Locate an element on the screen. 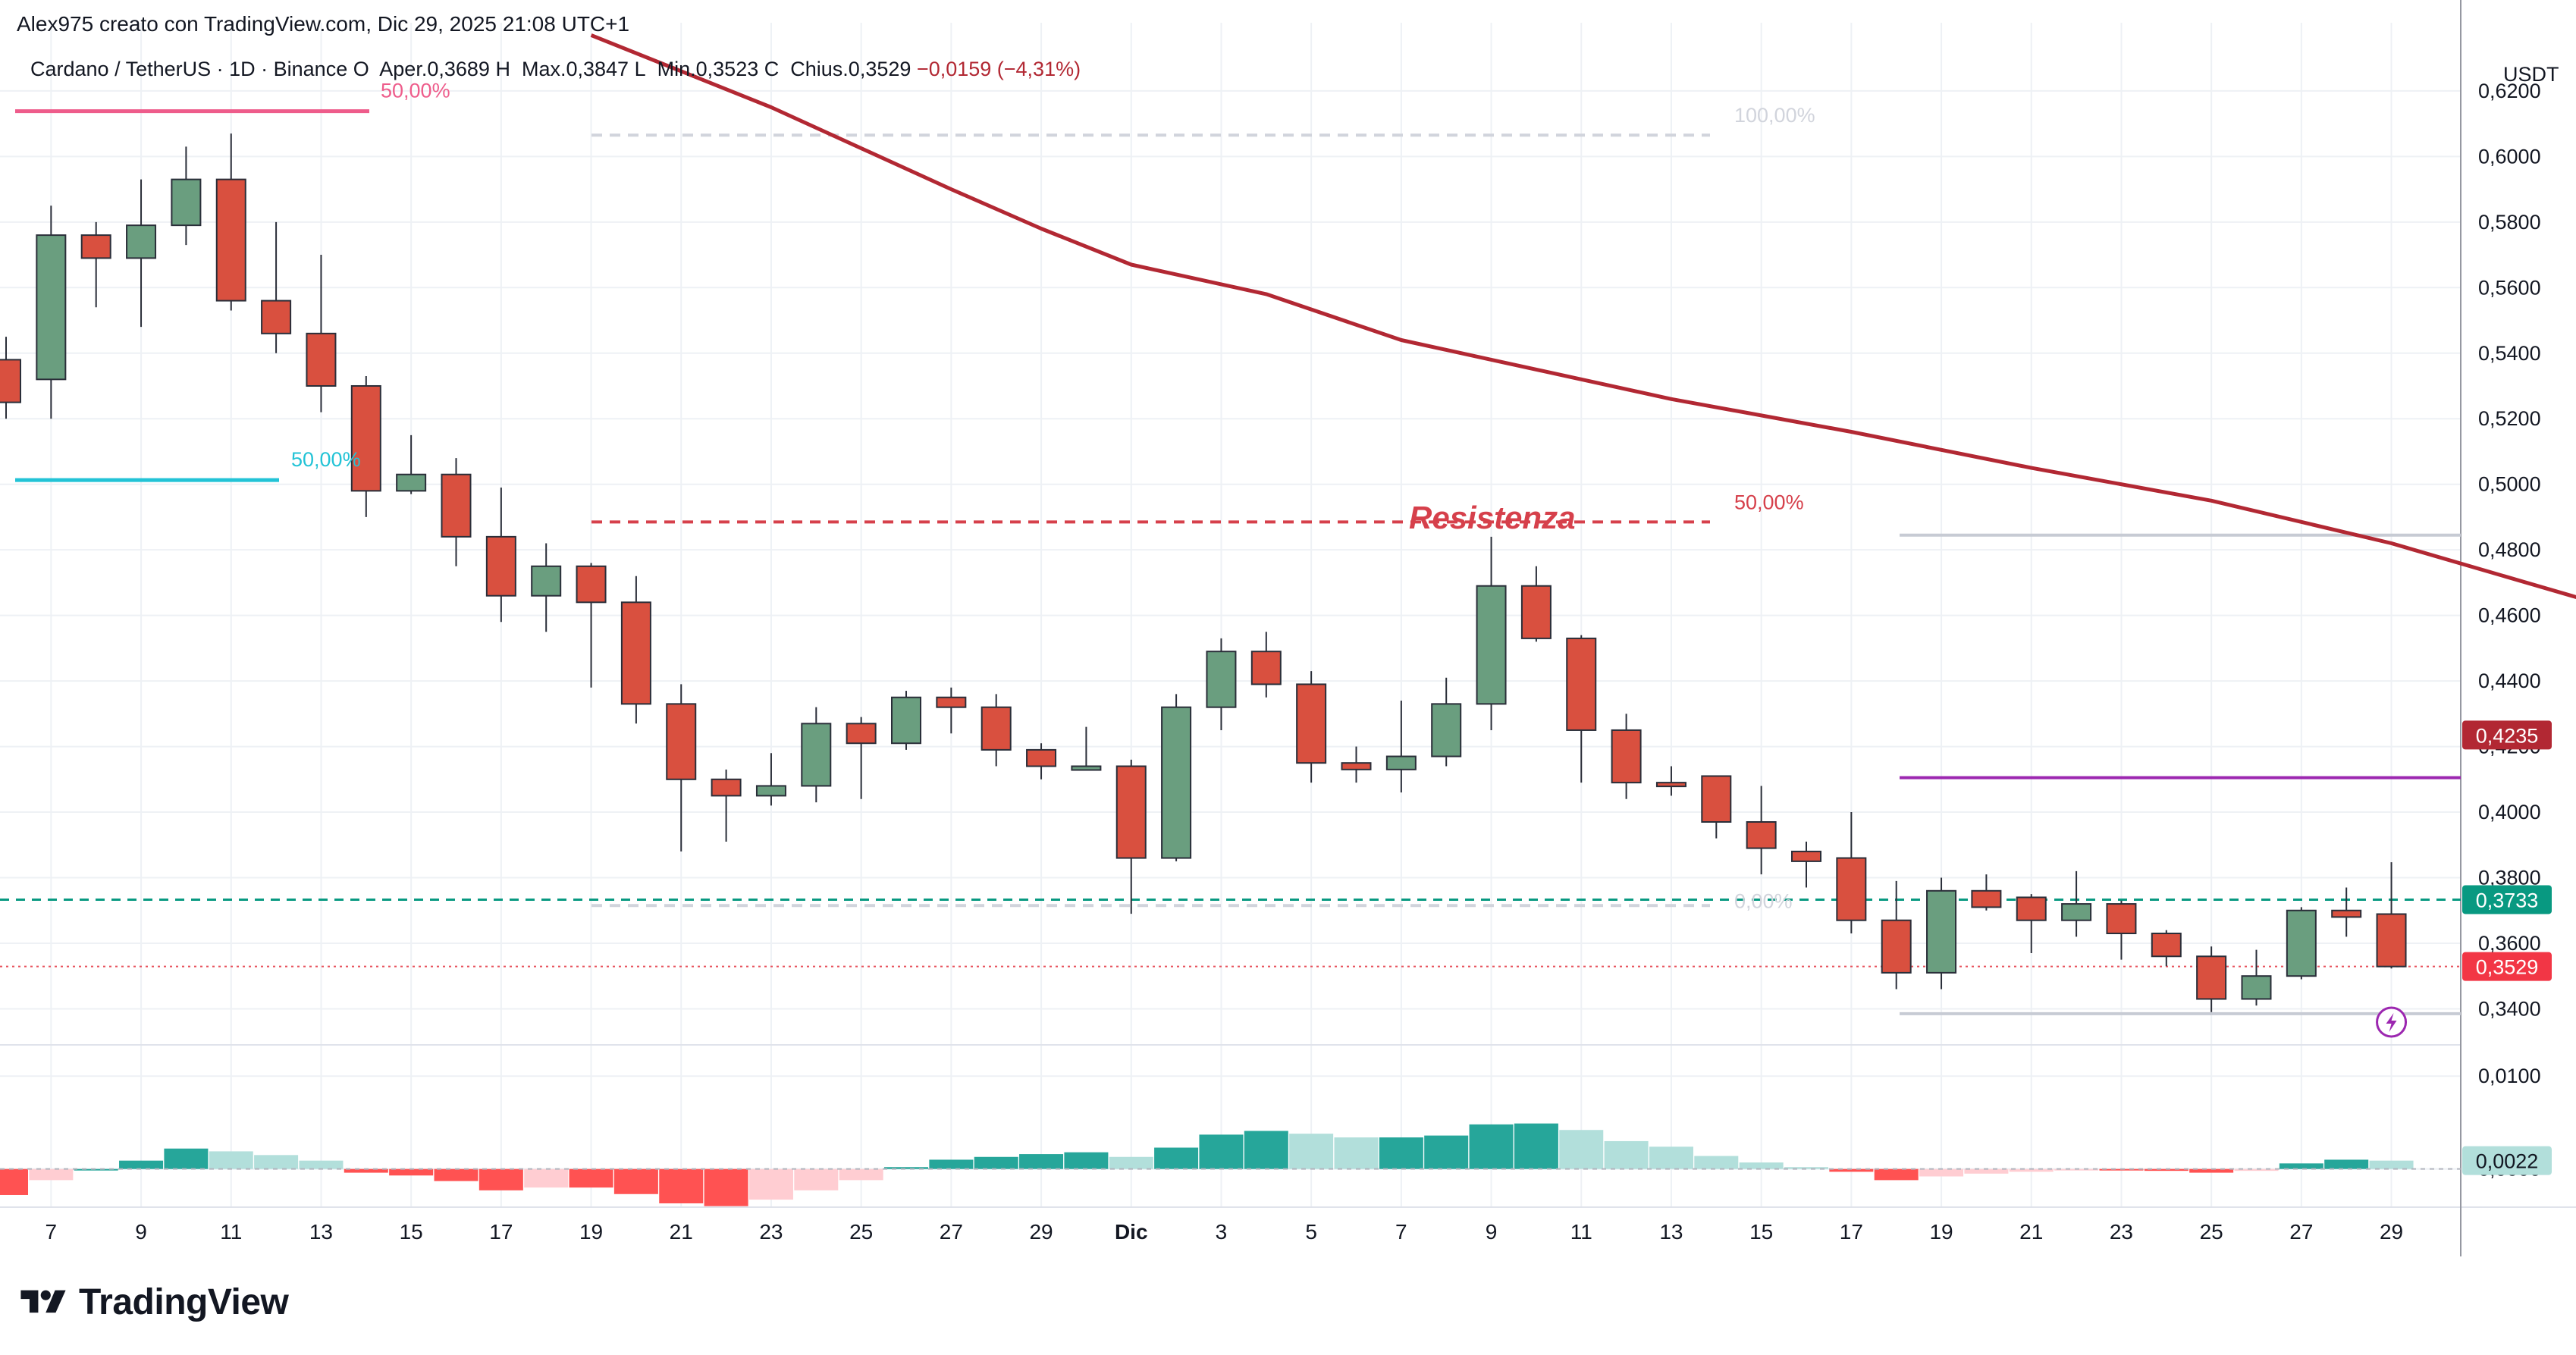  low-label: L is located at coordinates (640, 69).